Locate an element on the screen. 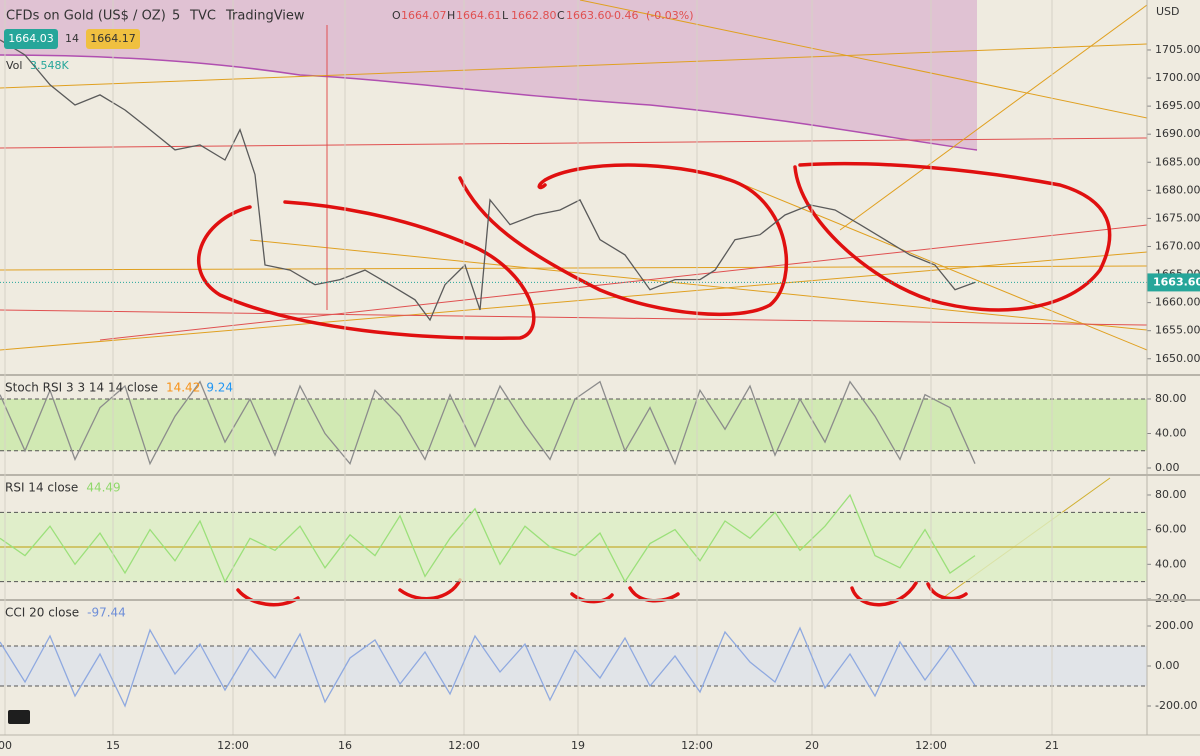 The width and height of the screenshot is (1200, 756). y-tick-label: 1700.00 is located at coordinates (1177, 77).